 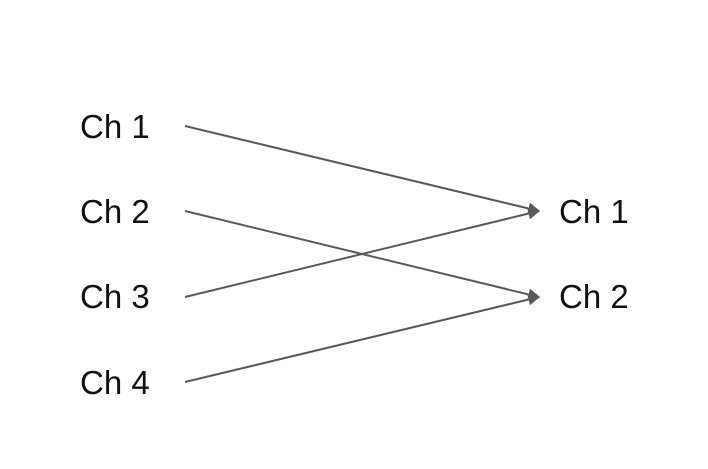 What do you see at coordinates (594, 296) in the screenshot?
I see `output-label-ch2: Ch 2` at bounding box center [594, 296].